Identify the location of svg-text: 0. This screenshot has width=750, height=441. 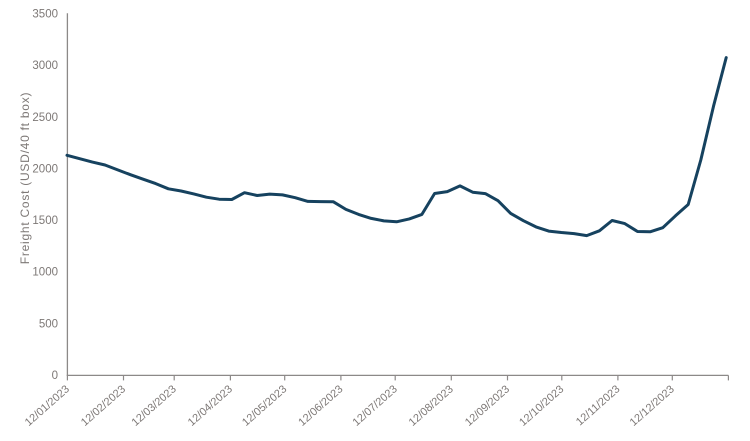
(55, 376).